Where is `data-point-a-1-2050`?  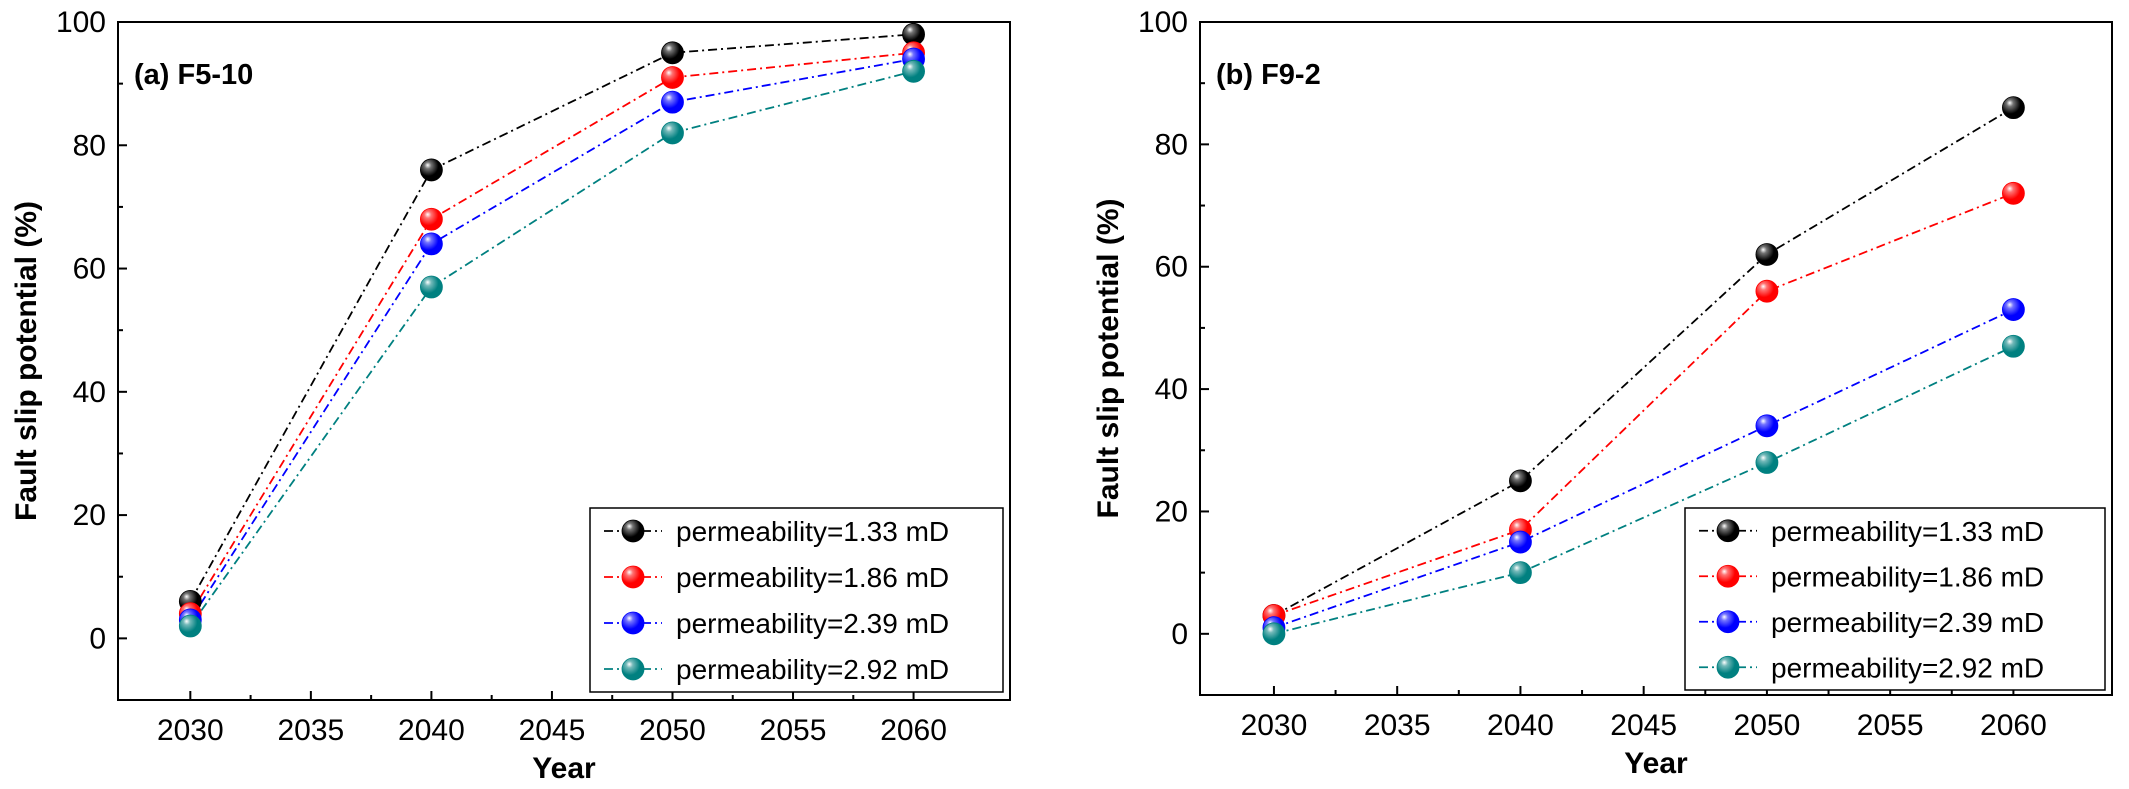
data-point-a-1-2050 is located at coordinates (672, 53).